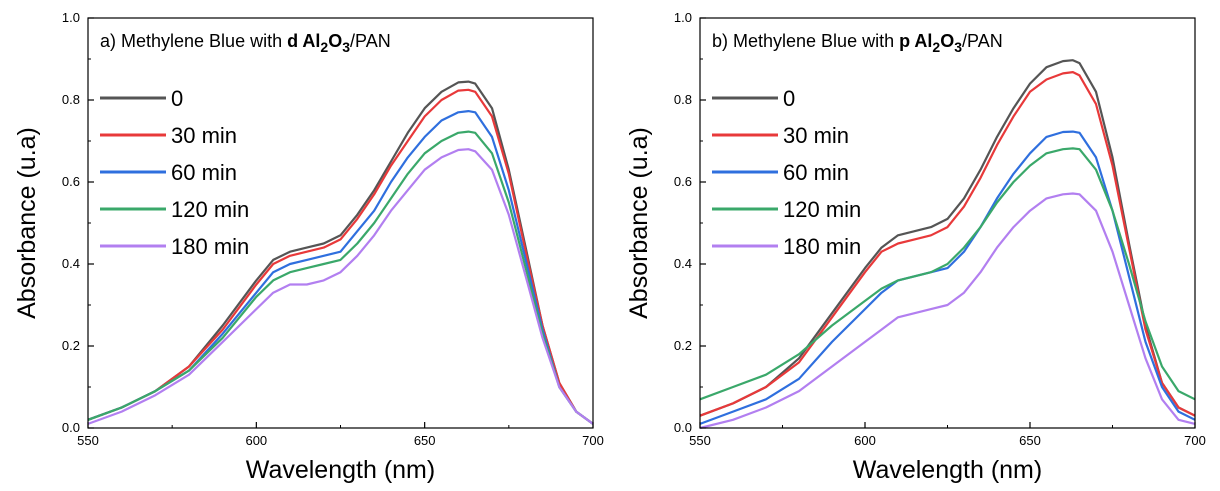 The image size is (1220, 491). I want to click on panel-title: a) Methylene Blue with d Al2O3/PAN, so click(245, 43).